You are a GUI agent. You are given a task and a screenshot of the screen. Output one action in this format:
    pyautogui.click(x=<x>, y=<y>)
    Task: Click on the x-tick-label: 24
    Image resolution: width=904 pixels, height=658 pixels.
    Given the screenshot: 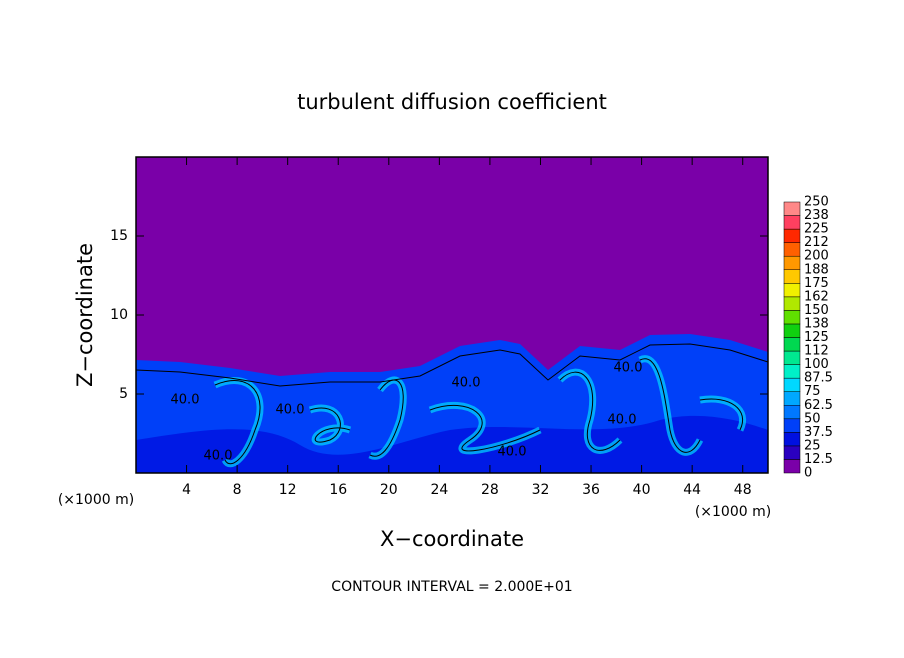 What is the action you would take?
    pyautogui.click(x=439, y=490)
    